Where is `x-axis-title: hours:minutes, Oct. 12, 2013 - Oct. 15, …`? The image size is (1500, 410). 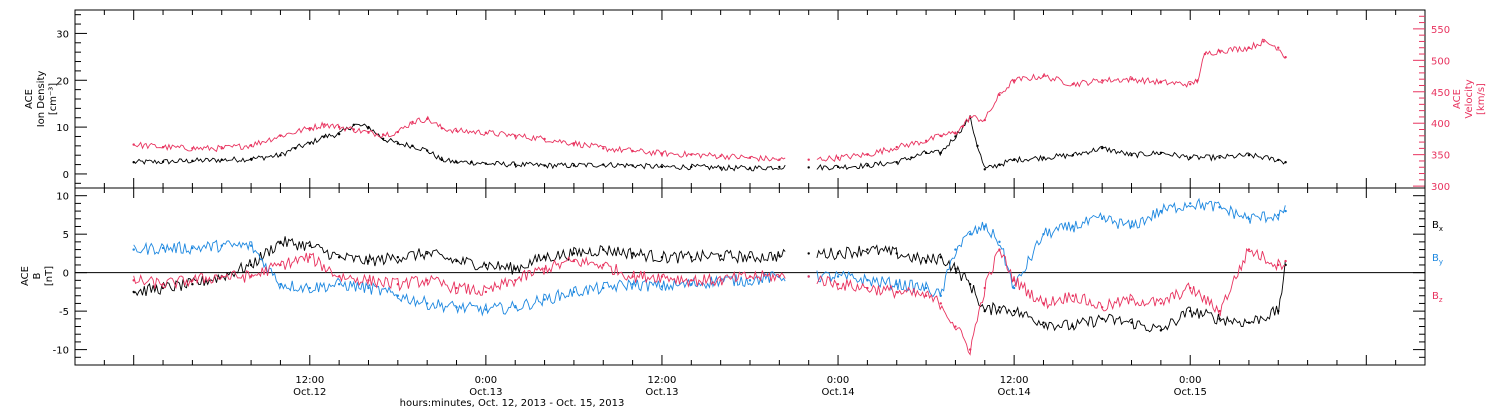
x-axis-title: hours:minutes, Oct. 12, 2013 - Oct. 15, … is located at coordinates (512, 403).